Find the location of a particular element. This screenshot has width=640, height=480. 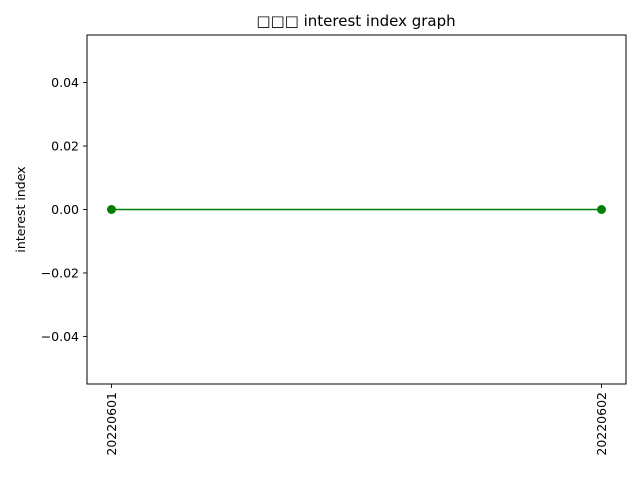

y-axis-label: interest index is located at coordinates (20, 209).